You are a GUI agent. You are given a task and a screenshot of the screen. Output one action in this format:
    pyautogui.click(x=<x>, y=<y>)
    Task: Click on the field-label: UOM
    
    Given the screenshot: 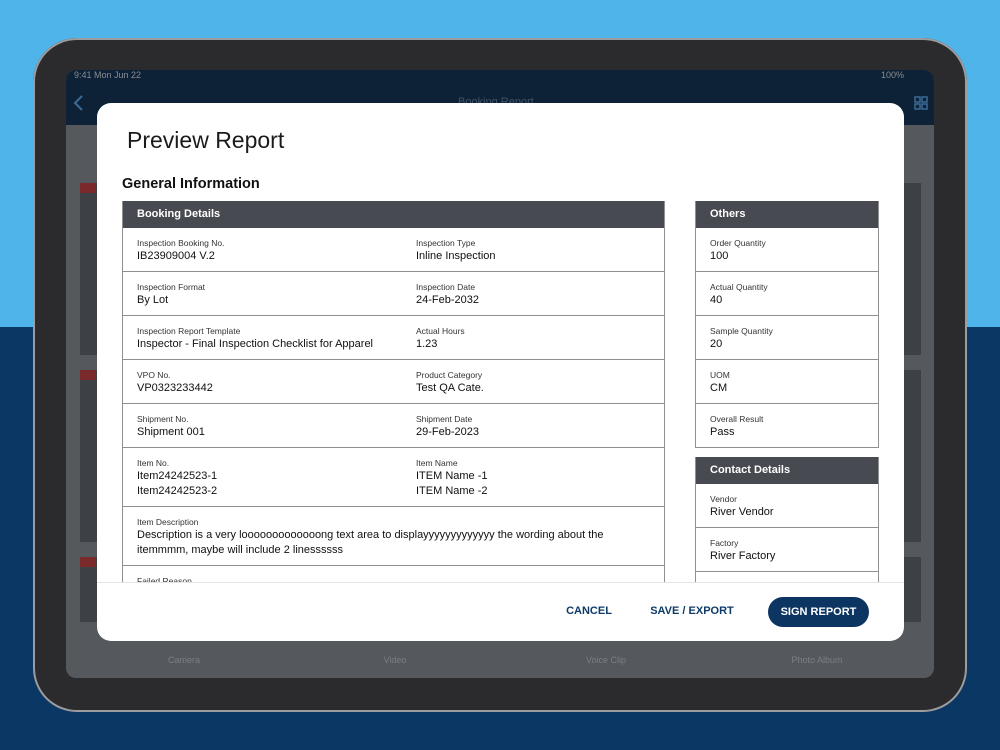 What is the action you would take?
    pyautogui.click(x=720, y=375)
    